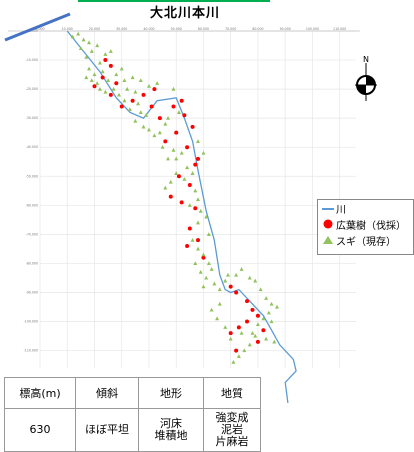 This screenshot has width=414, height=452. What do you see at coordinates (285, 29) in the screenshot?
I see `x-tick-label: 90.000` at bounding box center [285, 29].